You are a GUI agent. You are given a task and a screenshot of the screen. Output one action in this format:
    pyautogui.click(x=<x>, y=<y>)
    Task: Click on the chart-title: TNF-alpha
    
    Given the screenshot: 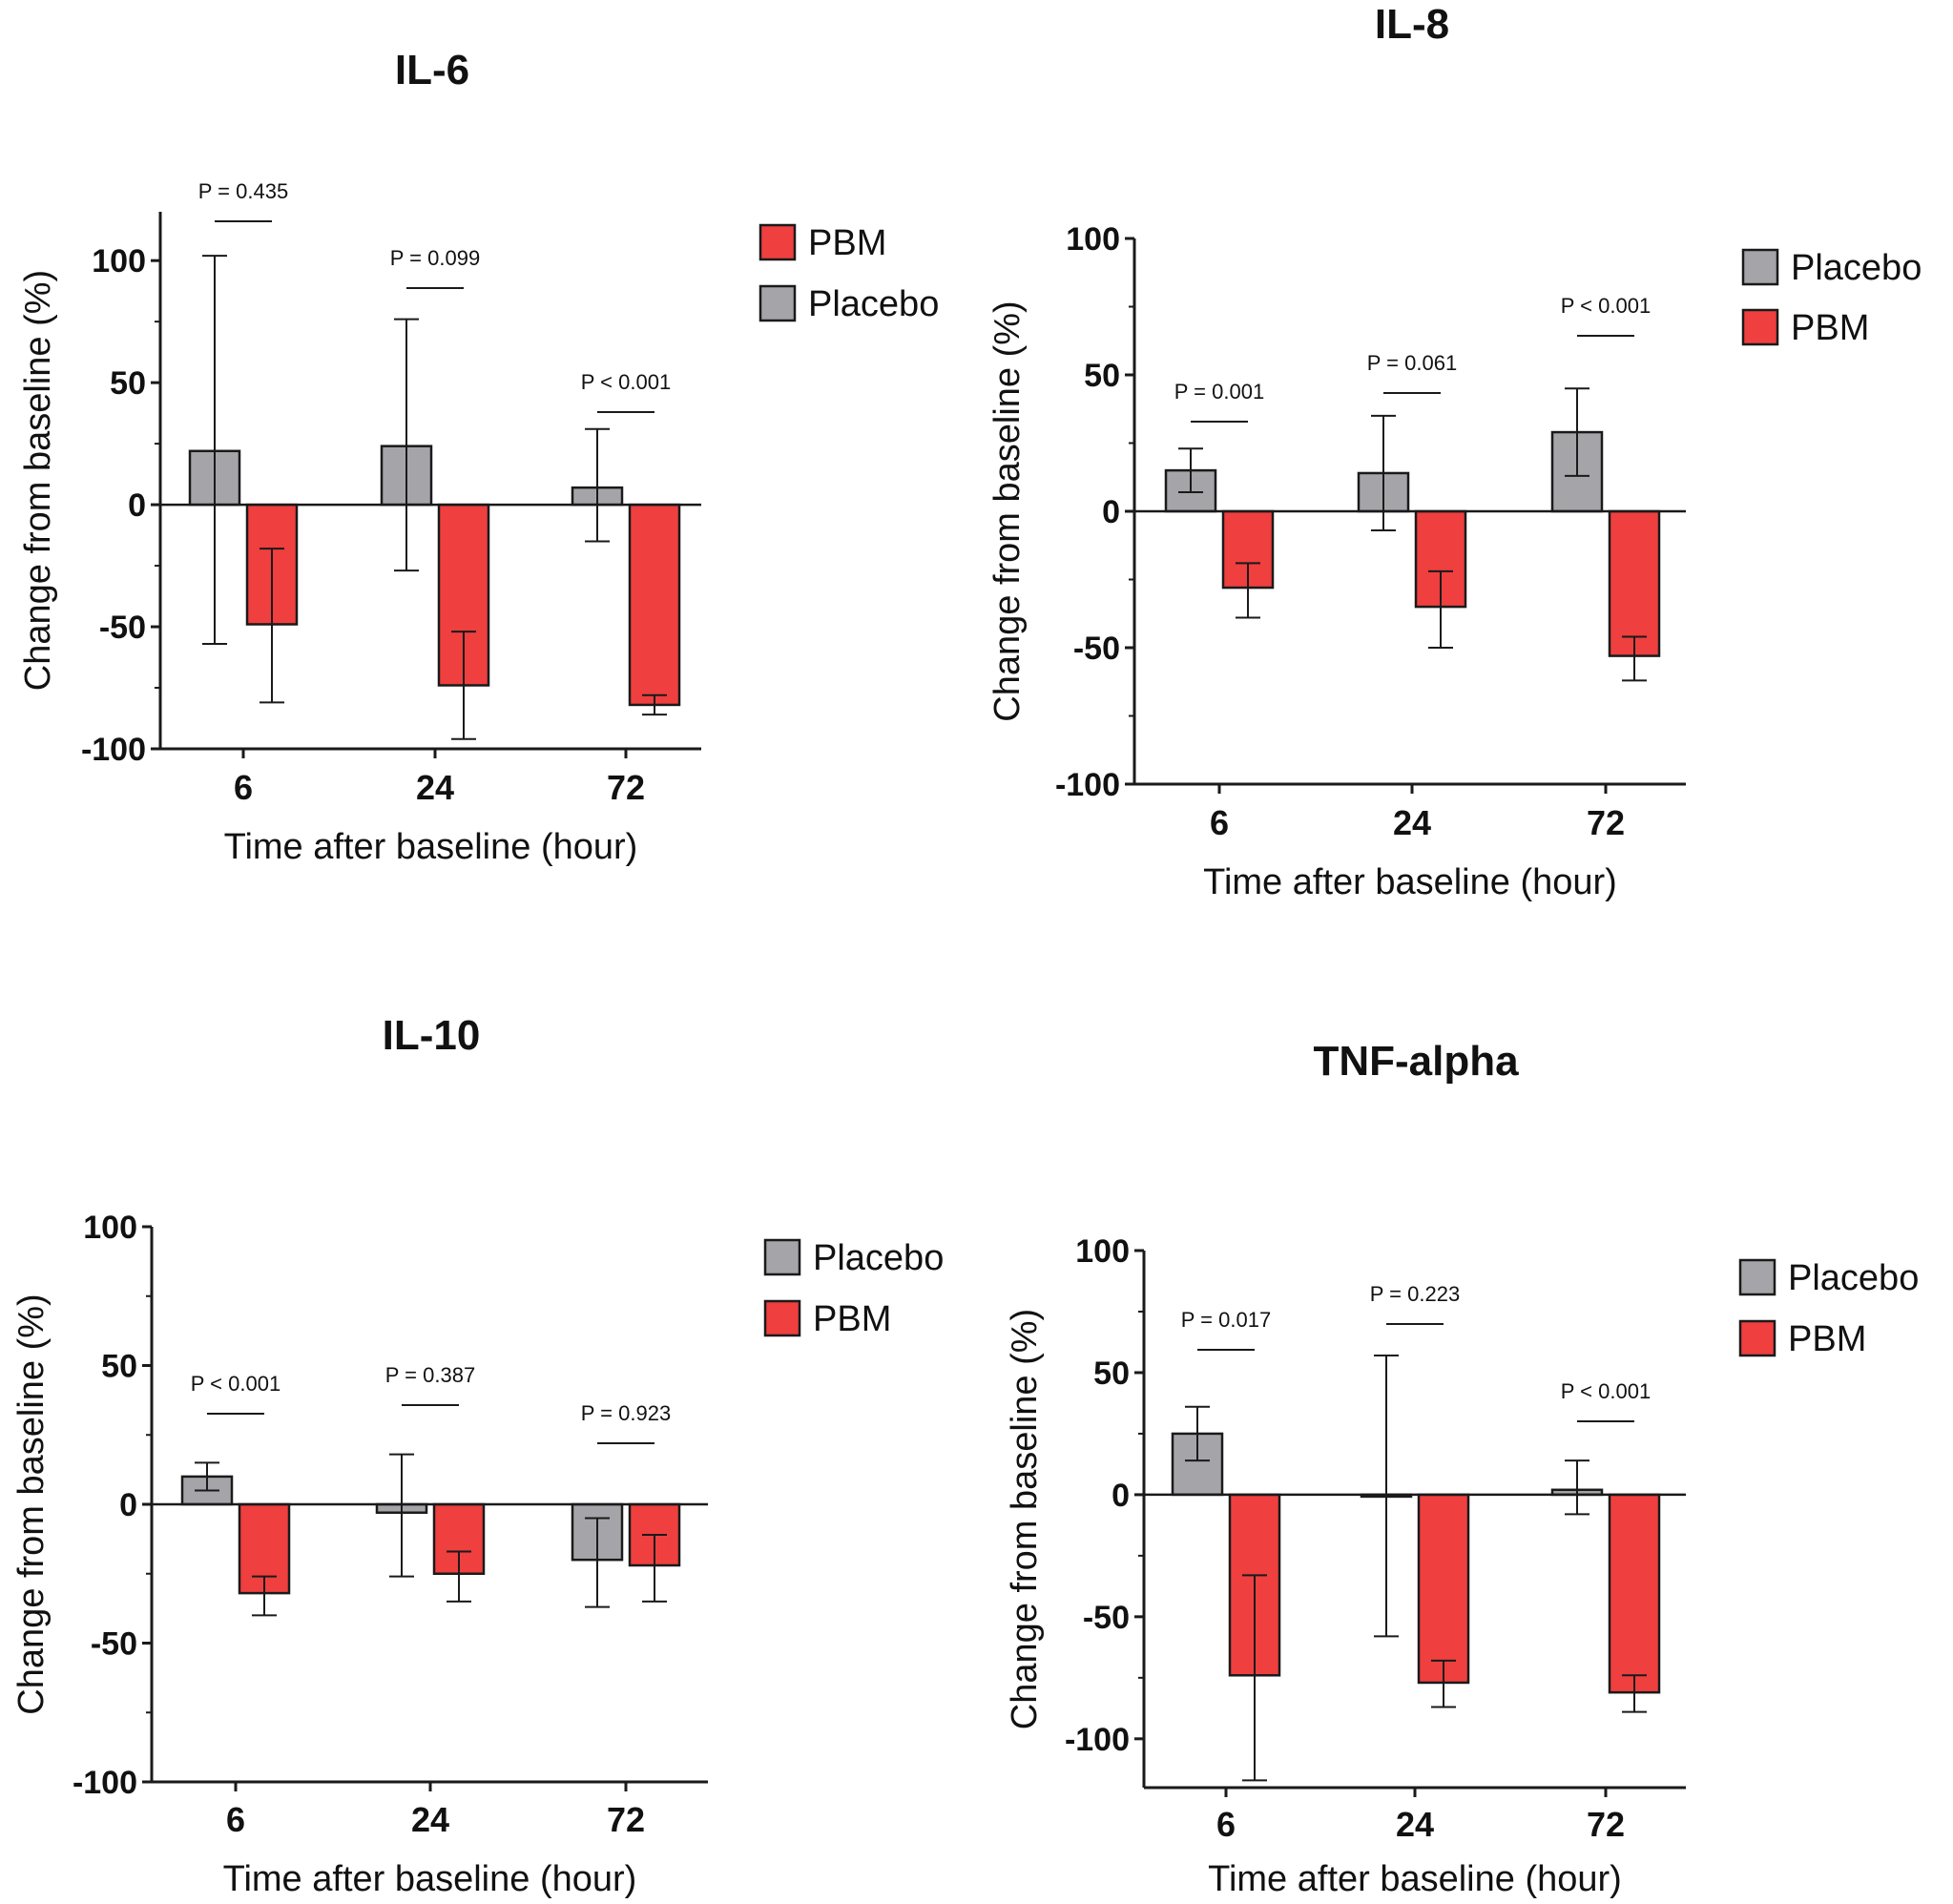 What is the action you would take?
    pyautogui.click(x=1416, y=1061)
    